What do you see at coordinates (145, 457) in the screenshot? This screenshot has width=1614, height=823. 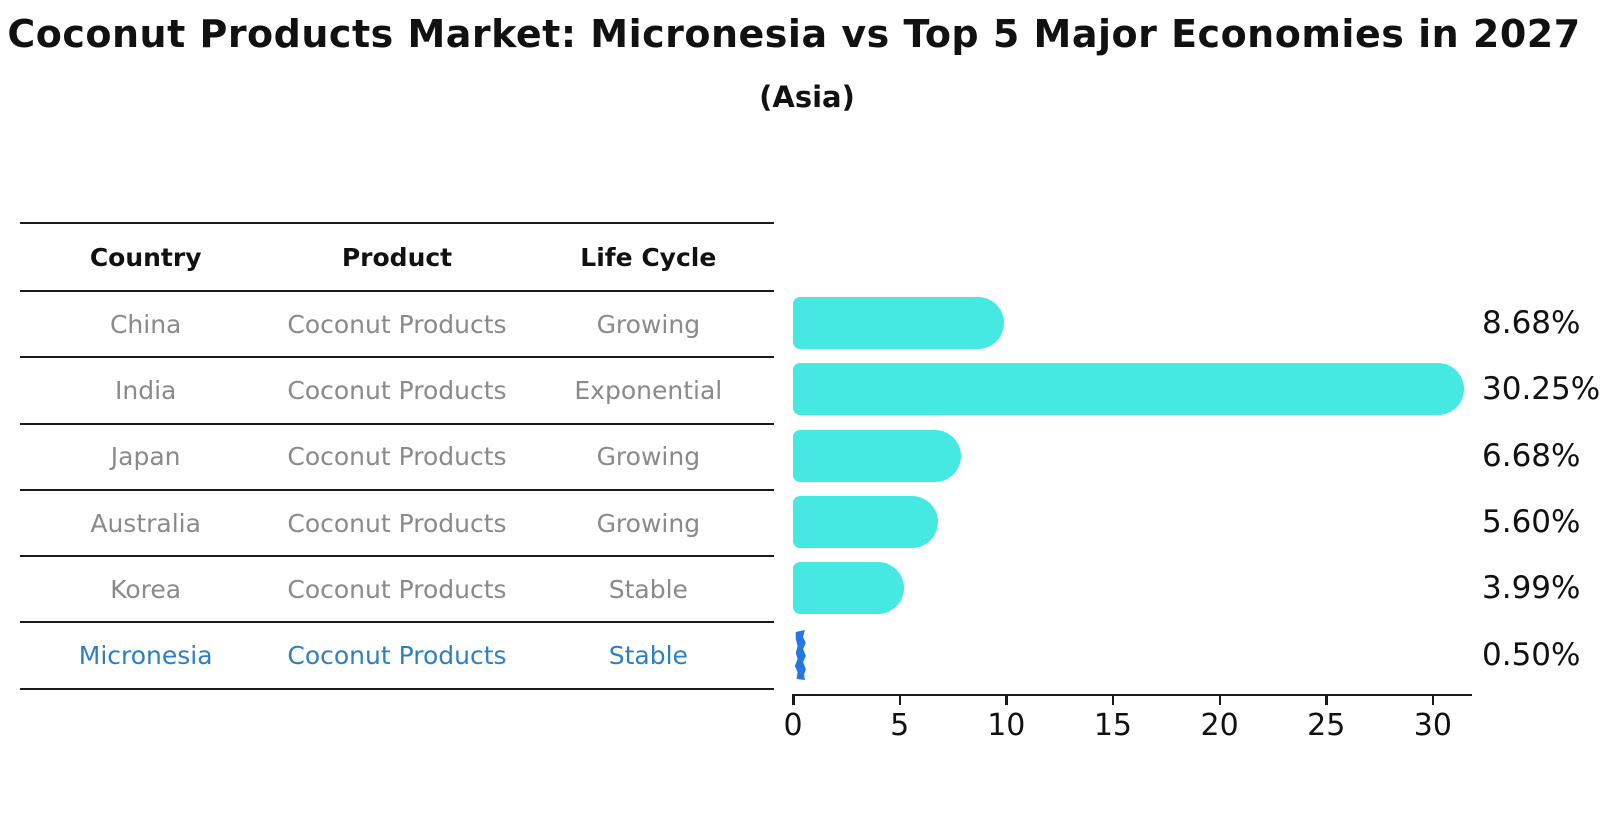 I see `cell-country: Japan` at bounding box center [145, 457].